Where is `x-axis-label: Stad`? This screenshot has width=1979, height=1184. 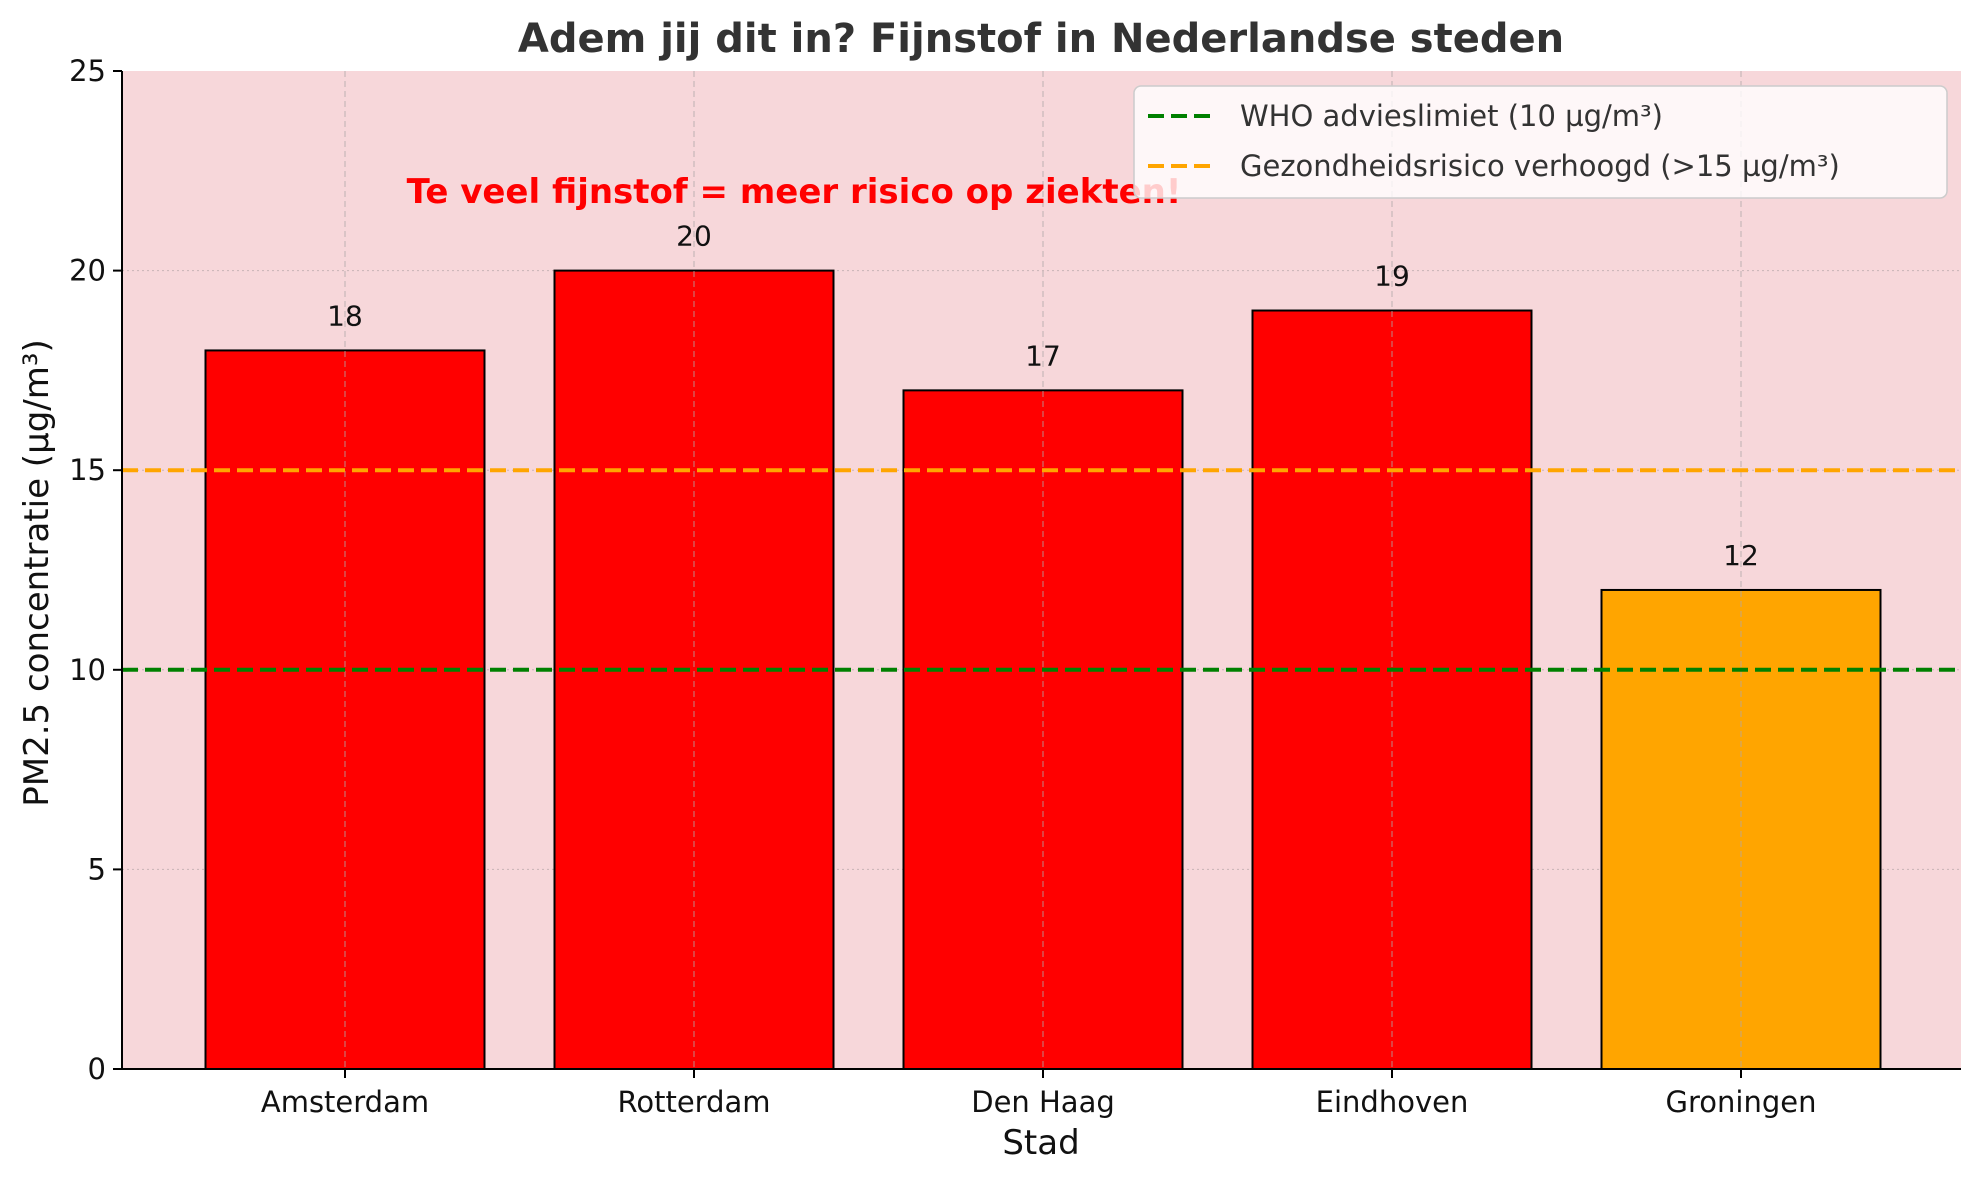 x-axis-label: Stad is located at coordinates (1040, 1143).